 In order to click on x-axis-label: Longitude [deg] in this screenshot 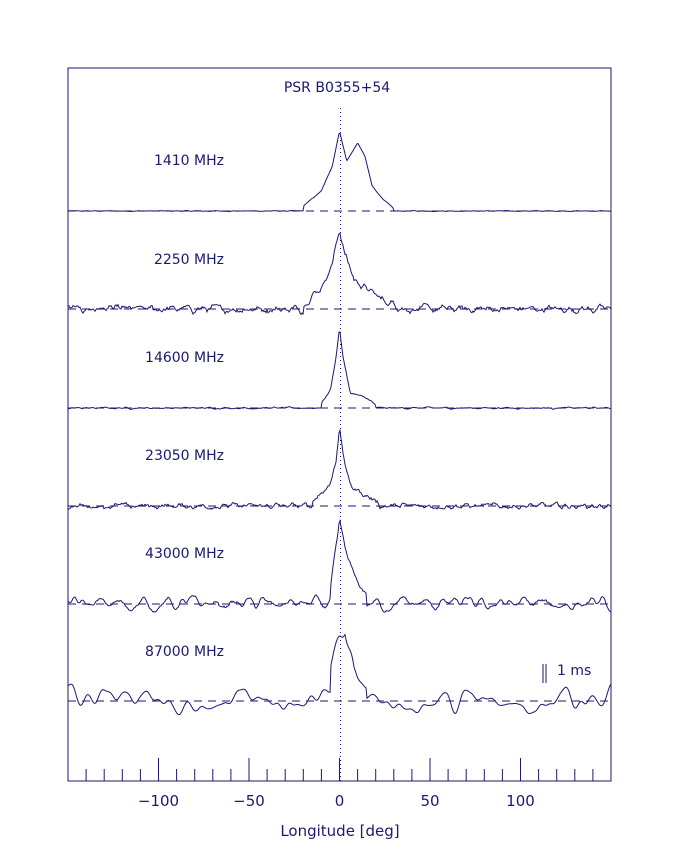, I will do `click(339, 831)`.